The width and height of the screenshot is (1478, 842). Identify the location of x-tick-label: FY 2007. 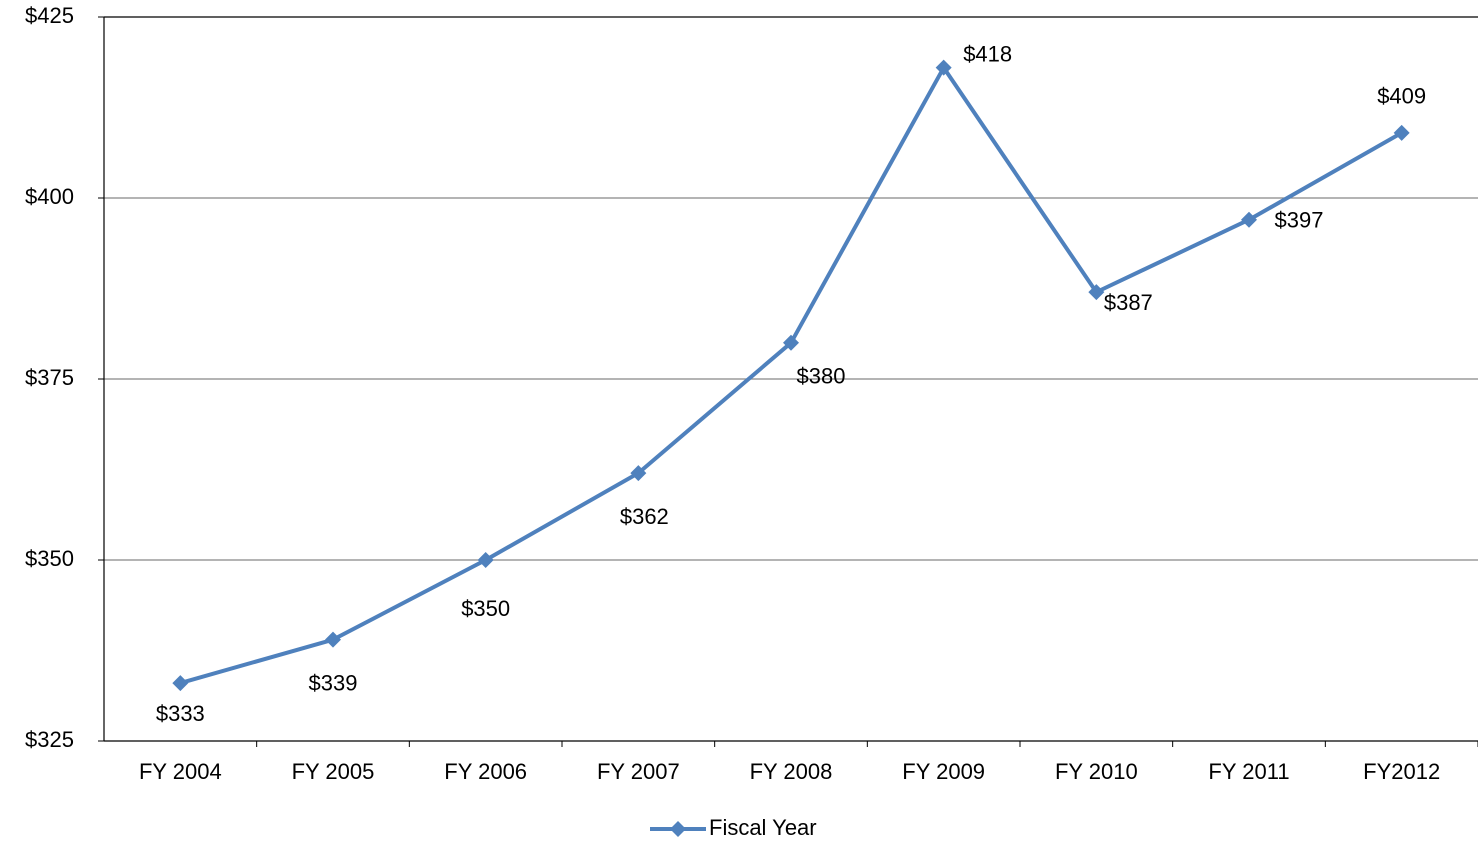
(638, 771).